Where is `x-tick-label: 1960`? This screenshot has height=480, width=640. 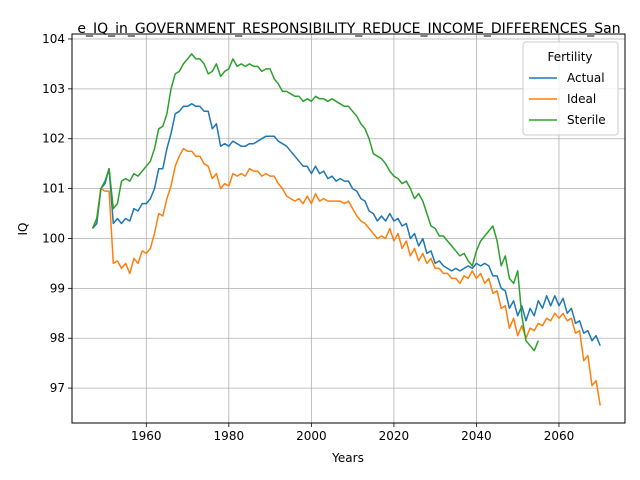
x-tick-label: 1960 is located at coordinates (146, 436).